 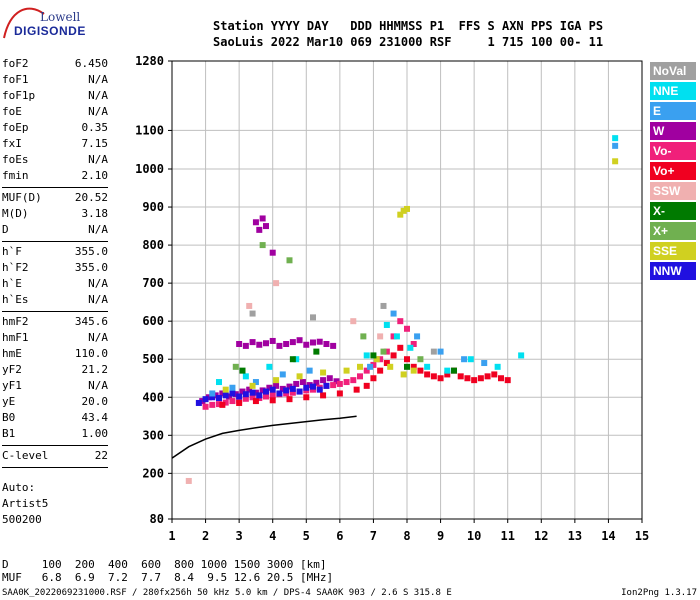 I want to click on param-value: 1.00, so click(x=95, y=433).